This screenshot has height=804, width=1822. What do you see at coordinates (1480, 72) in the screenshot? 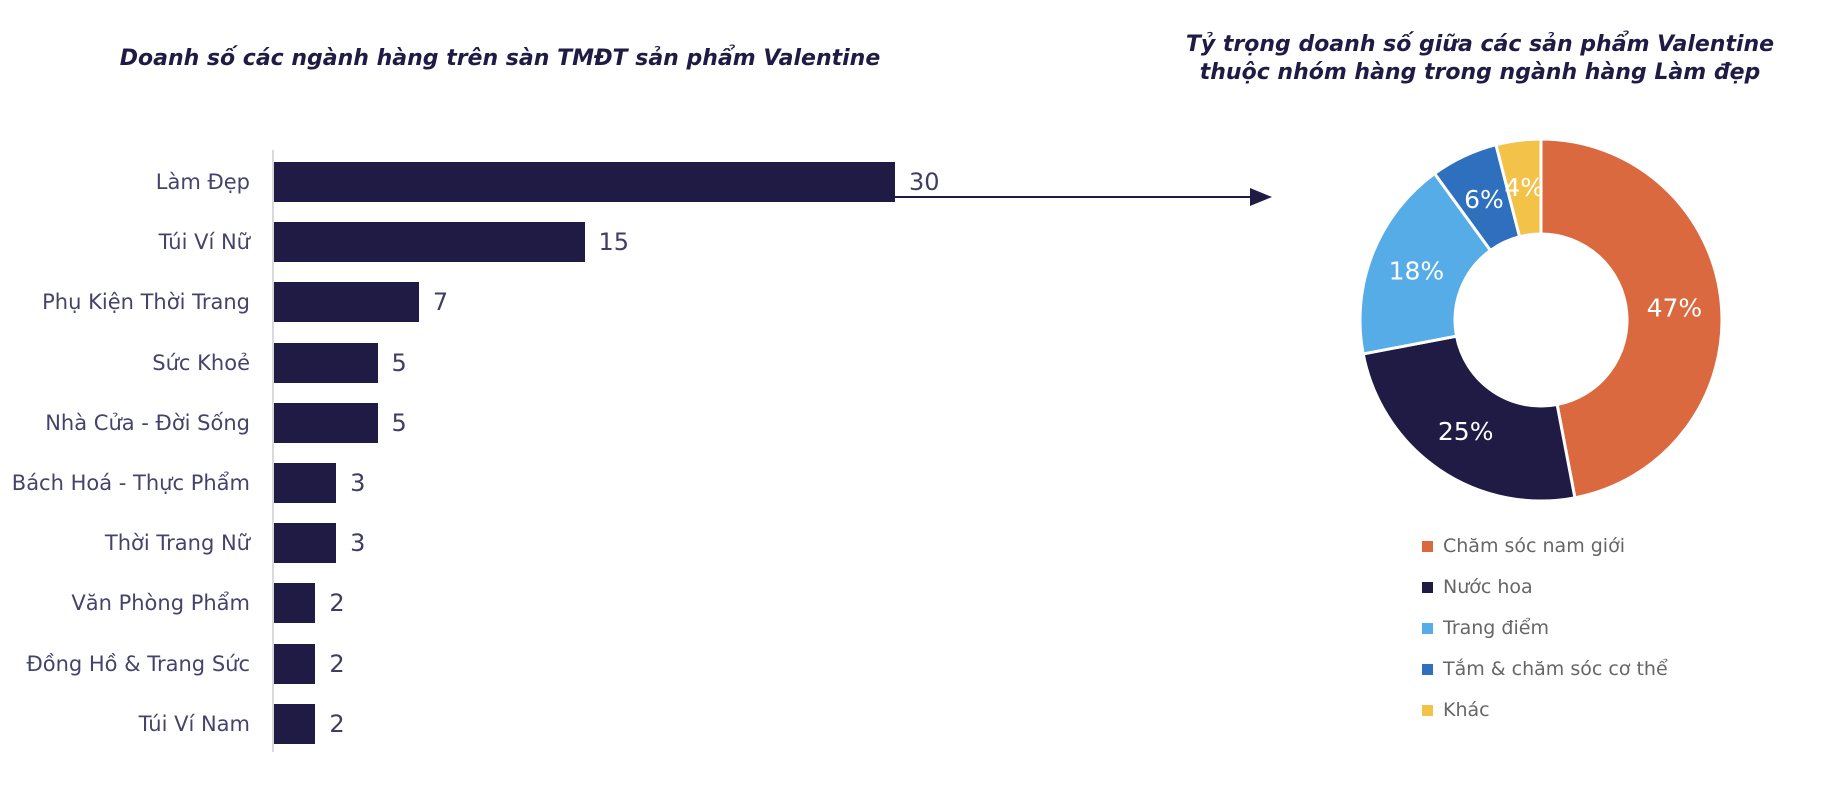
I see `donut-chart-title-line2: thuộc nhóm hàng trong ngành hàng Làm đẹp` at bounding box center [1480, 72].